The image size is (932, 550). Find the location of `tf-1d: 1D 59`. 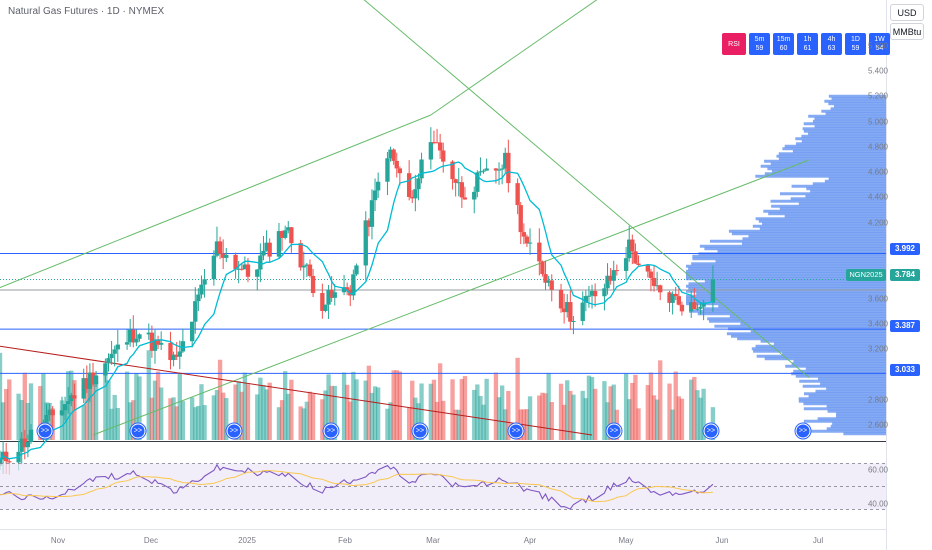

tf-1d: 1D 59 is located at coordinates (855, 44).